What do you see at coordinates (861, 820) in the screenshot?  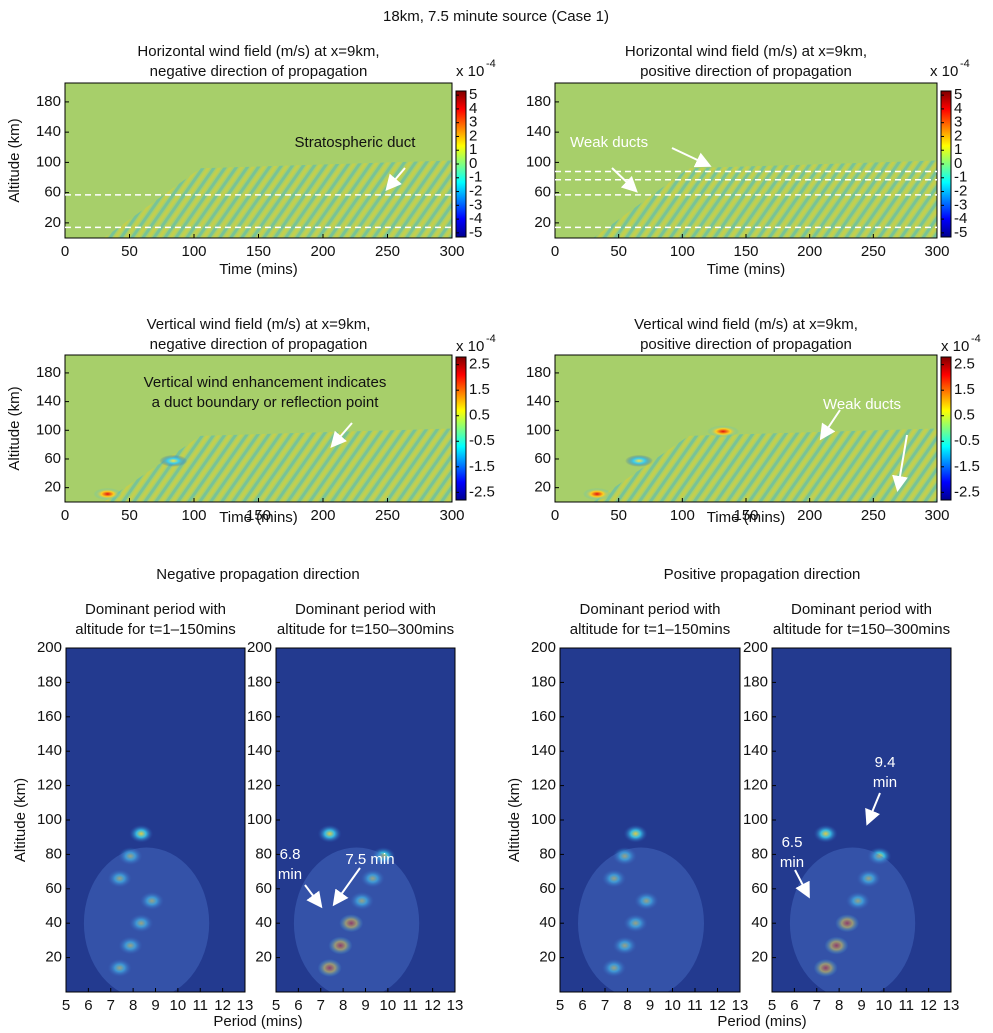 I see `heatmap-background` at bounding box center [861, 820].